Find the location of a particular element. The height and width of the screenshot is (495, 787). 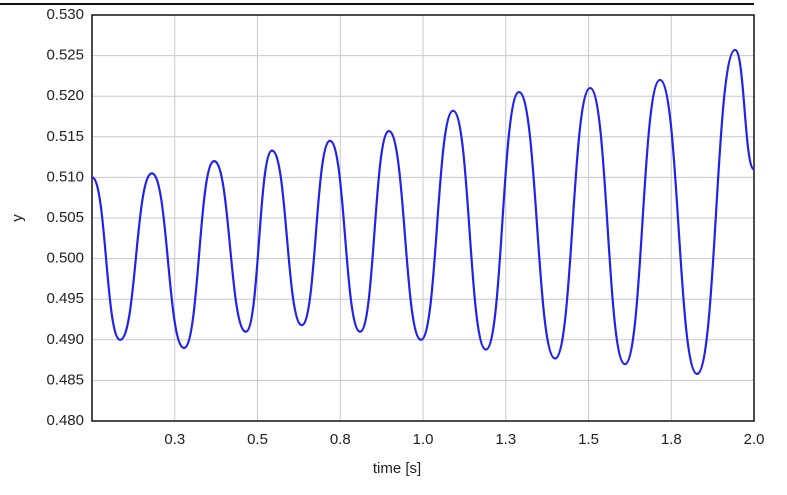

y-tick-label: 0.495 is located at coordinates (65, 298).